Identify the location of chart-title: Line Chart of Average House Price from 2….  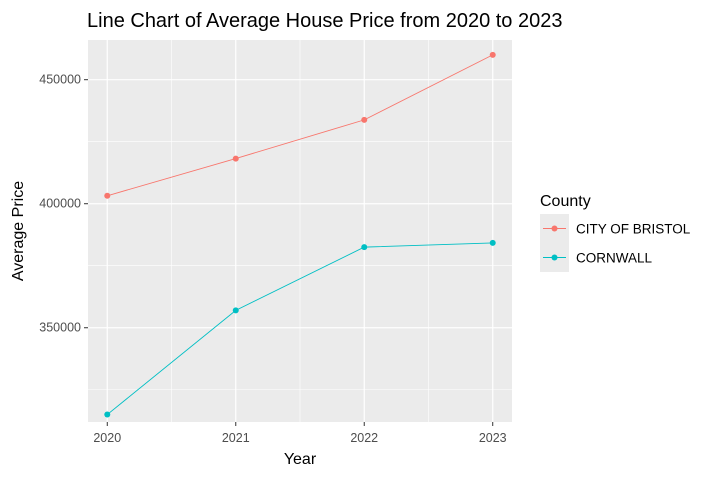
(324, 21).